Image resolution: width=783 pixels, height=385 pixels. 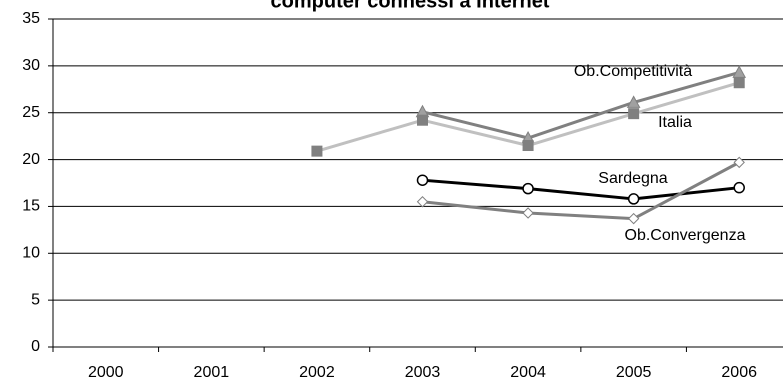 I want to click on series-ob-competitivit-, so click(x=581, y=104).